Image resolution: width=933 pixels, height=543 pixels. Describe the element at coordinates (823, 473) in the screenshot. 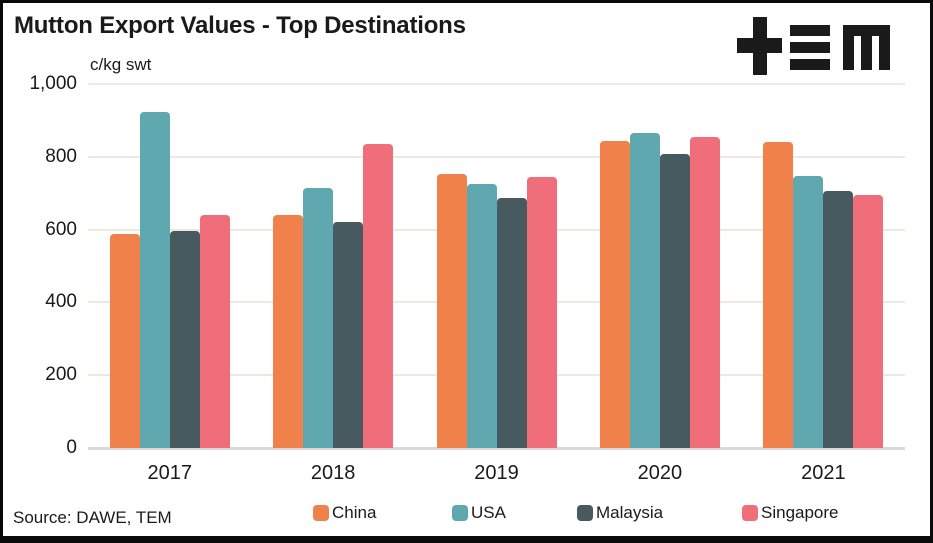

I see `x-tick-label-2021: 2021` at that location.